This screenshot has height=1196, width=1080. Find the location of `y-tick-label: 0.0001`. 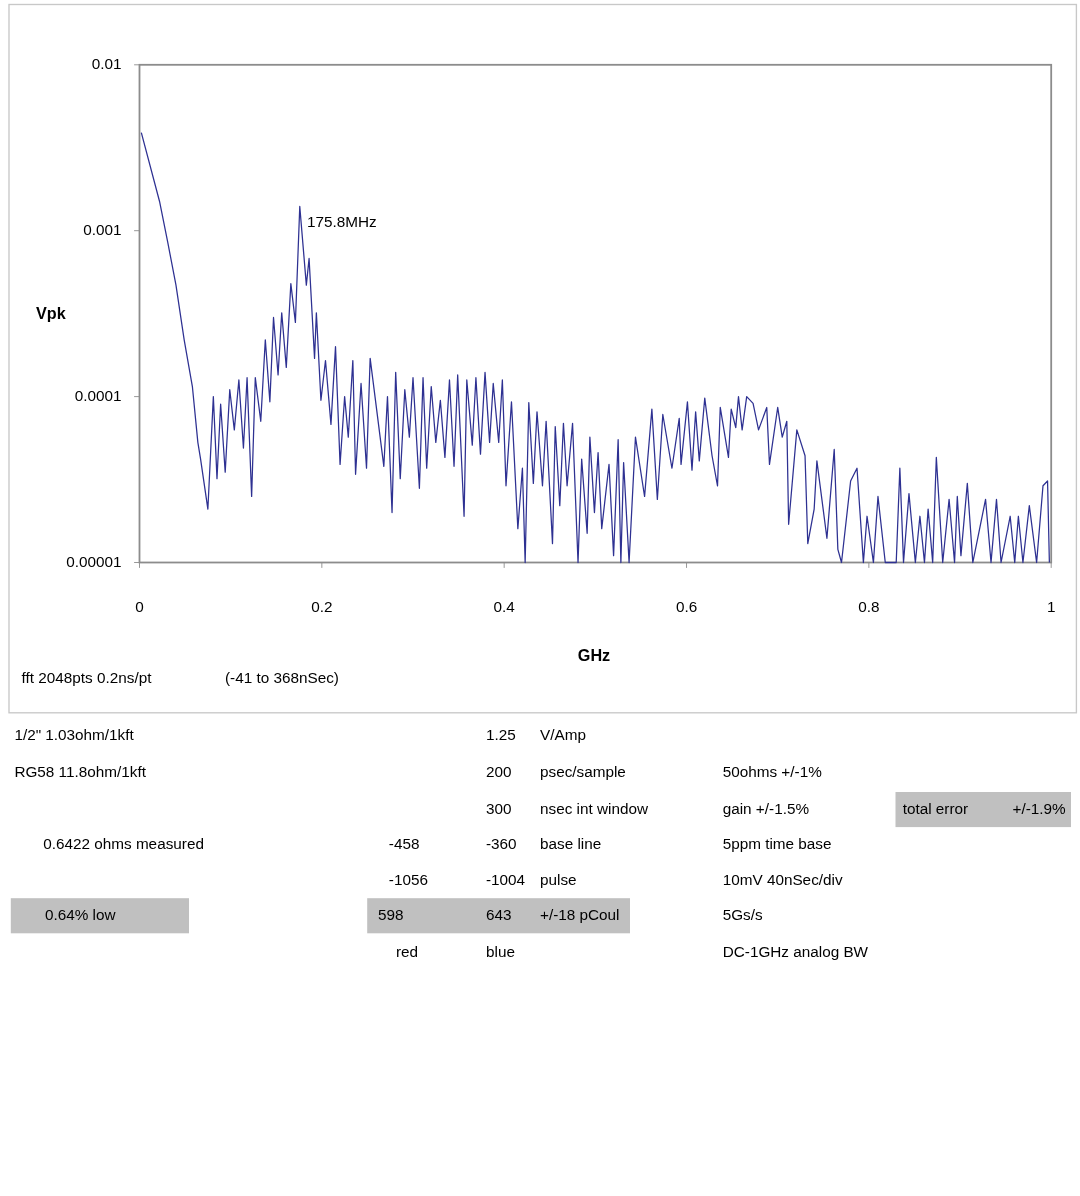

y-tick-label: 0.0001 is located at coordinates (98, 395).